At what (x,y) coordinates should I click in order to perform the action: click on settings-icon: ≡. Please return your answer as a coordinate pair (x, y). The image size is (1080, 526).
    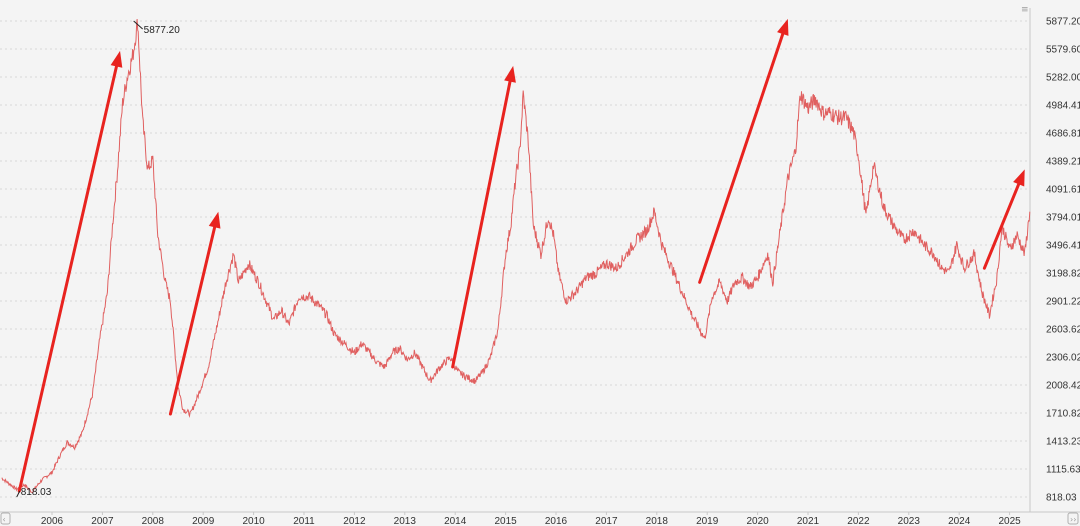
    Looking at the image, I should click on (1025, 10).